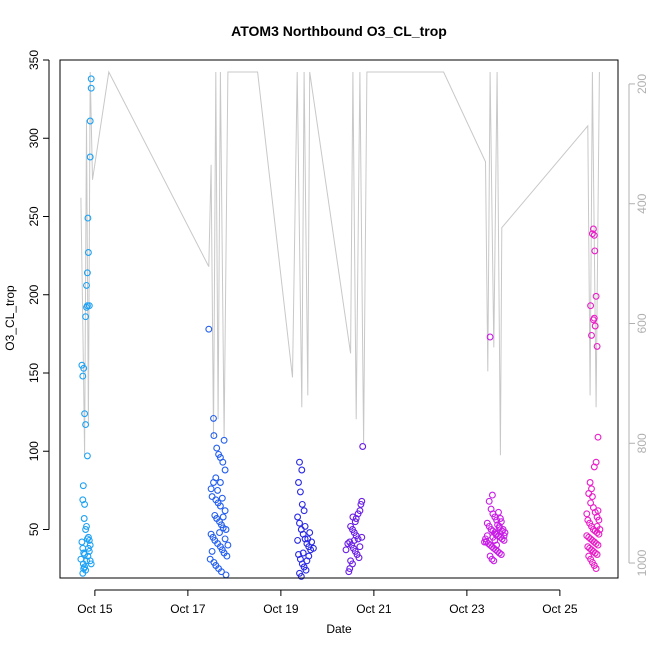 The height and width of the screenshot is (650, 650). What do you see at coordinates (339, 31) in the screenshot?
I see `chart-title: ATOM3 Northbound O3_CL_trop` at bounding box center [339, 31].